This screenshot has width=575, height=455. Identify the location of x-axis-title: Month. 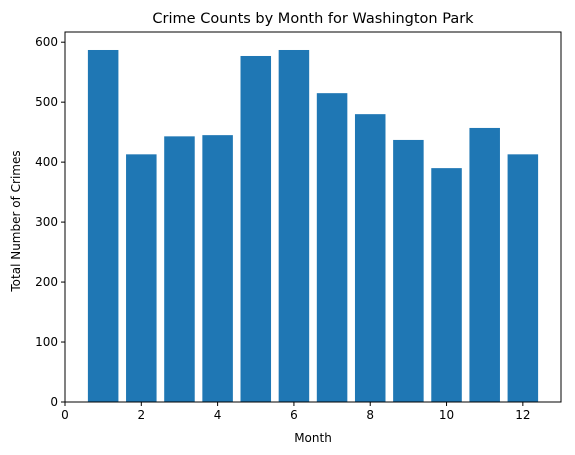
(313, 438).